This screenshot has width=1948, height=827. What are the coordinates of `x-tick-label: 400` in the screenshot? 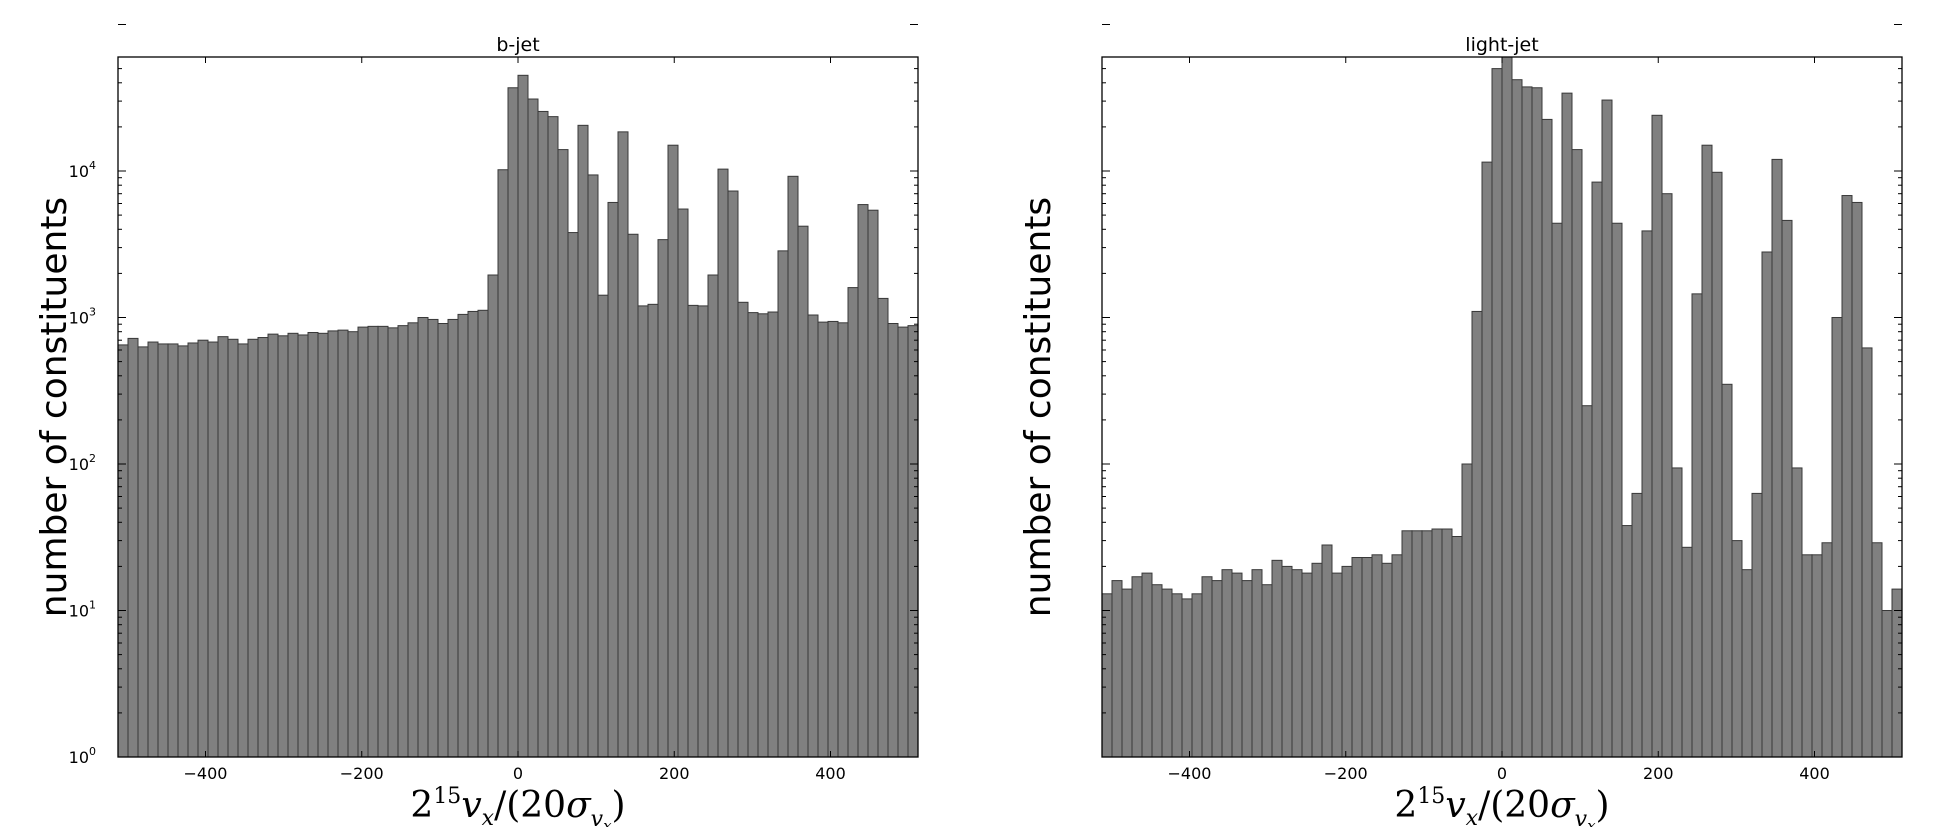 It's located at (830, 773).